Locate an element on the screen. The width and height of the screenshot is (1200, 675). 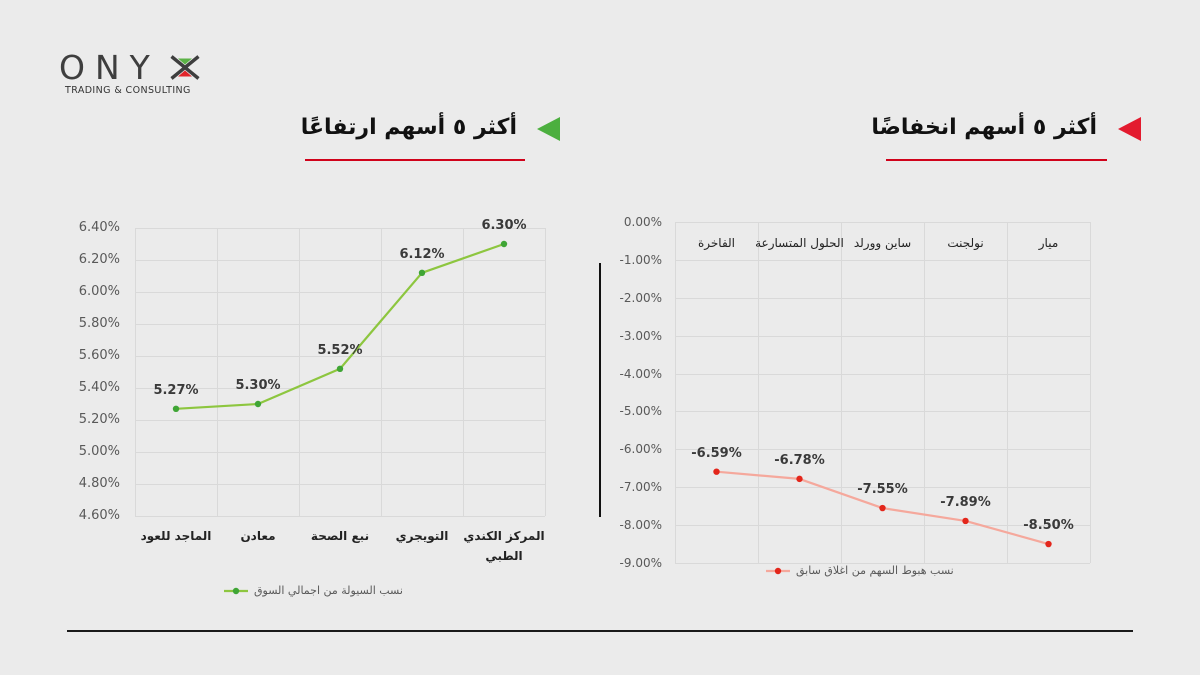
y-tick-label: 6.40% is located at coordinates (99, 227).